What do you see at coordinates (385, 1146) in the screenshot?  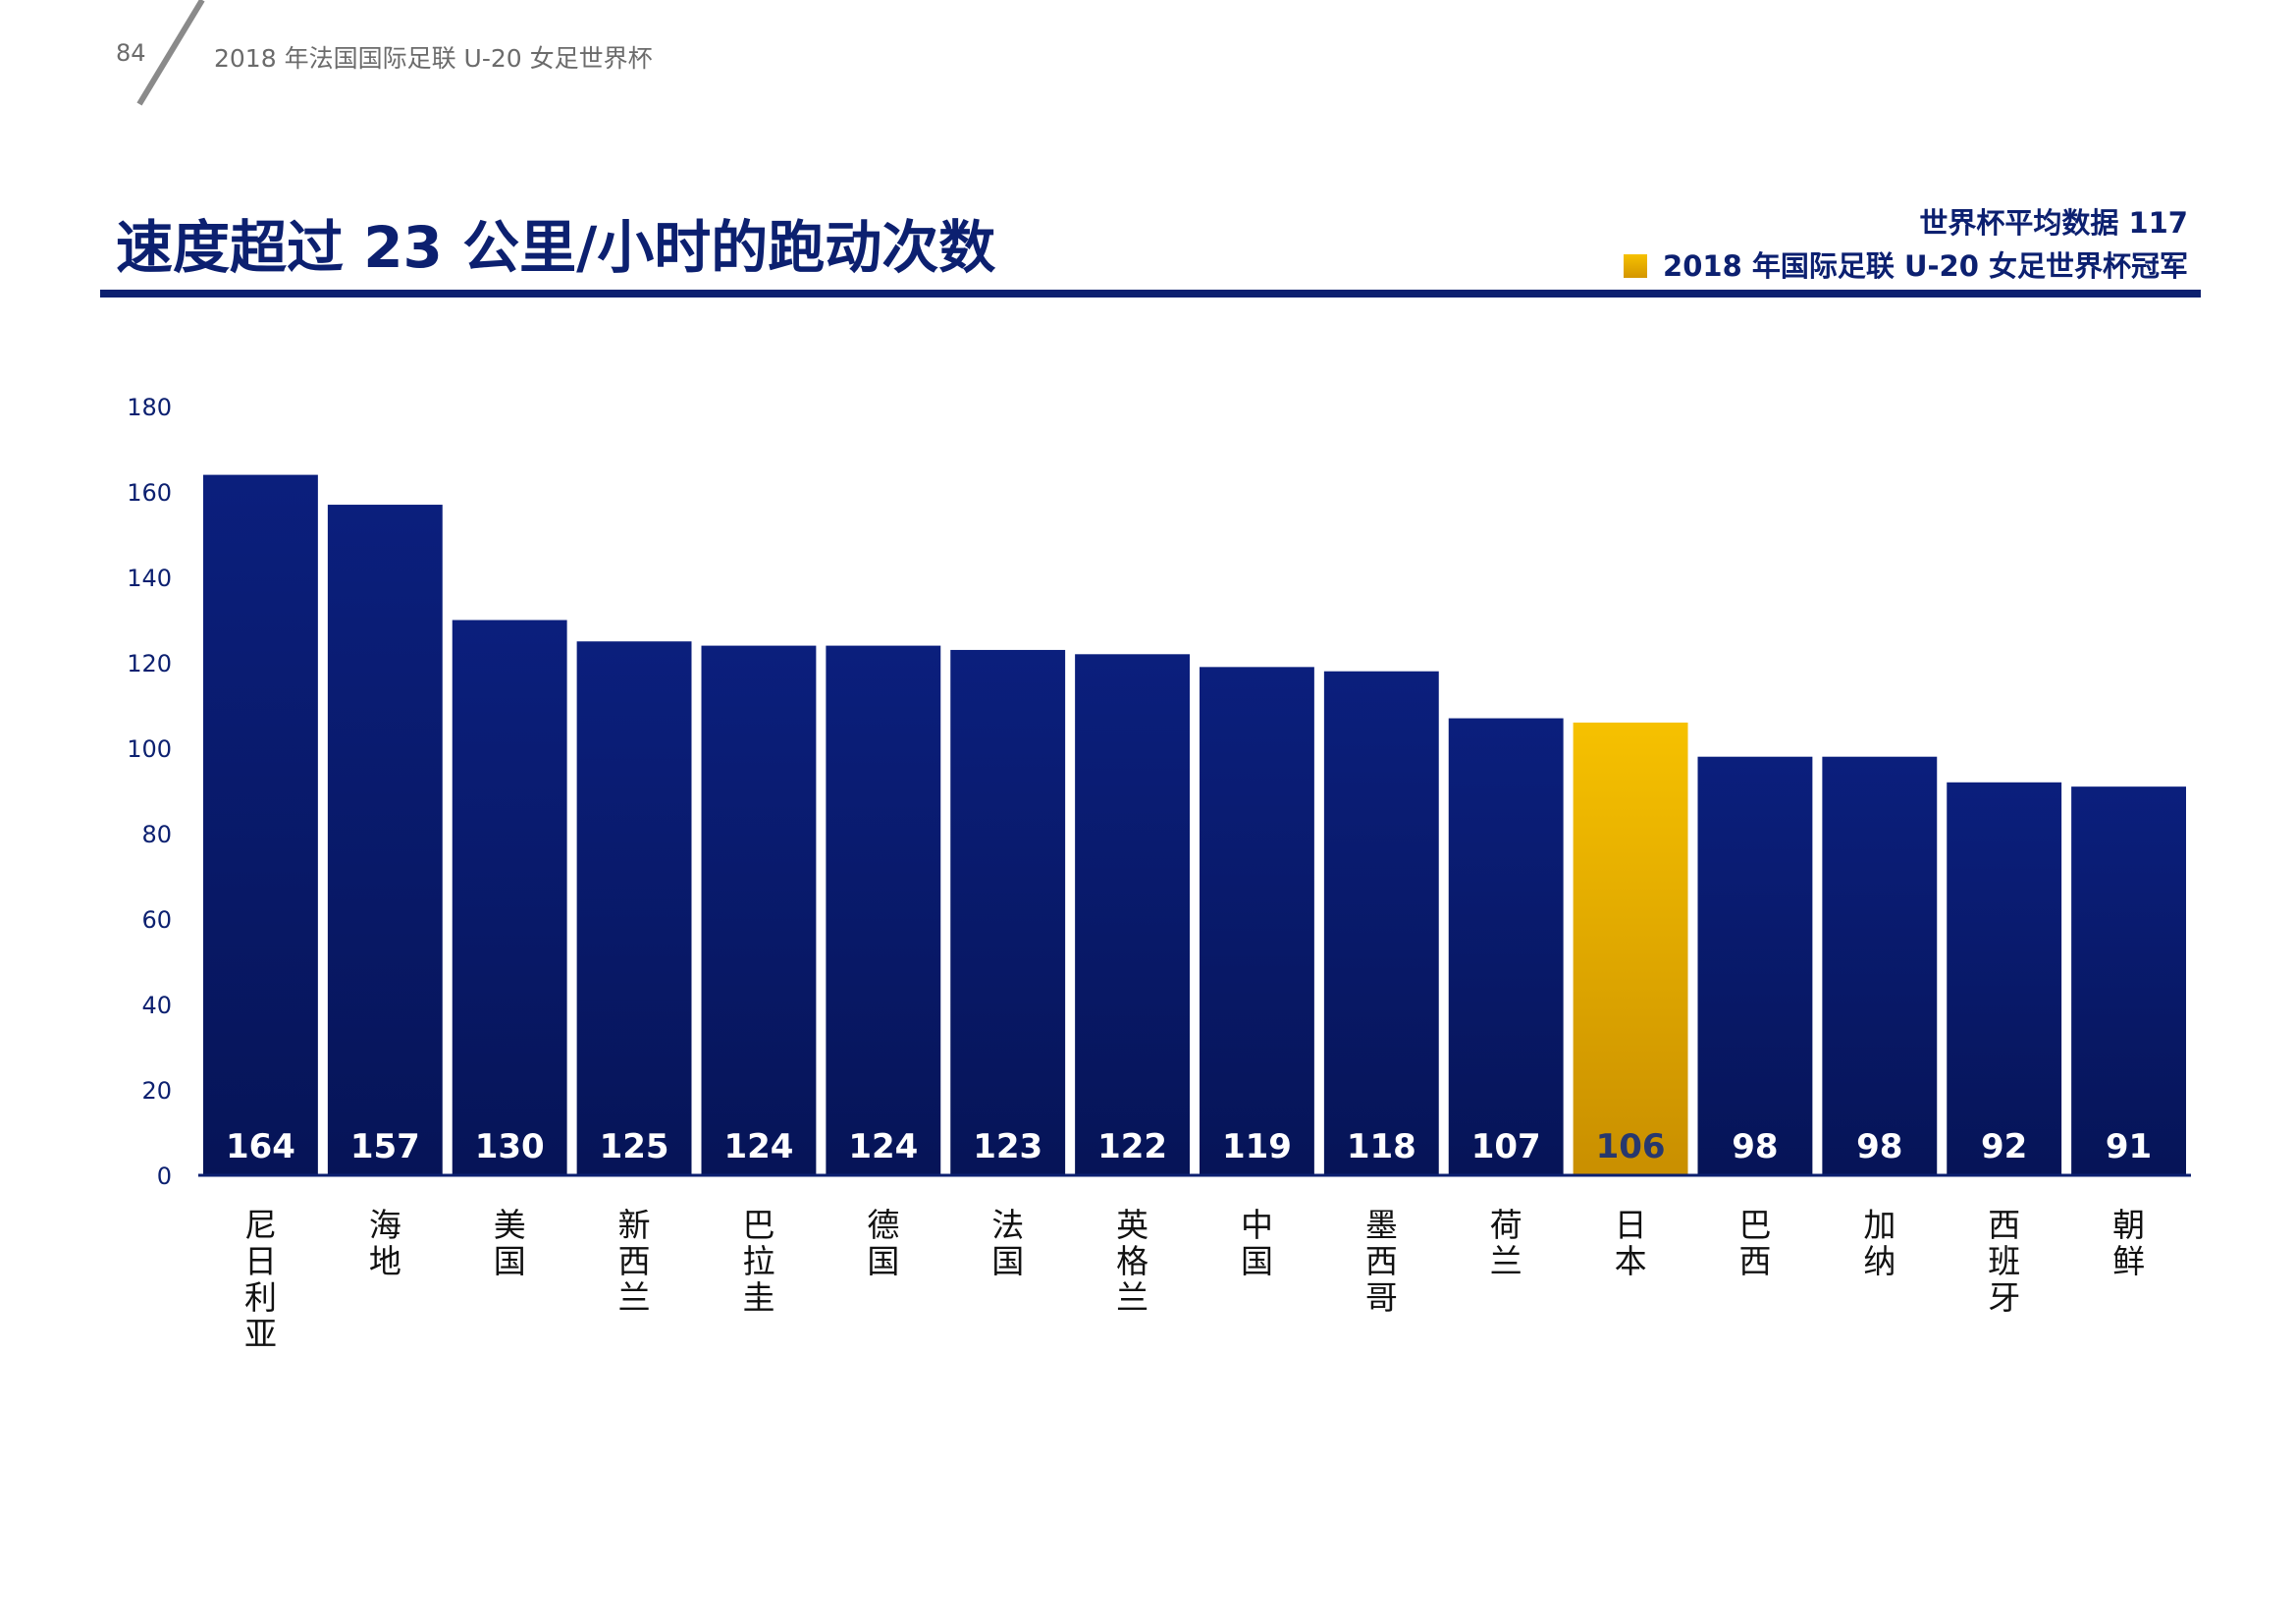 I see `bar-value-label: 157` at bounding box center [385, 1146].